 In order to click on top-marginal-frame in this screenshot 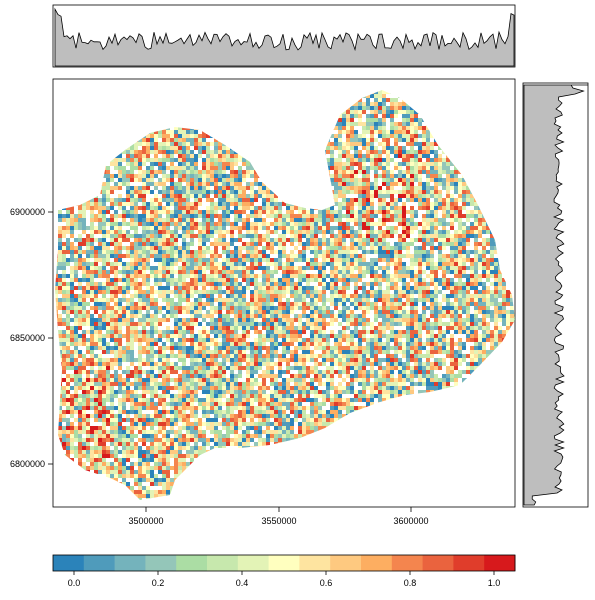, I will do `click(284, 36)`.